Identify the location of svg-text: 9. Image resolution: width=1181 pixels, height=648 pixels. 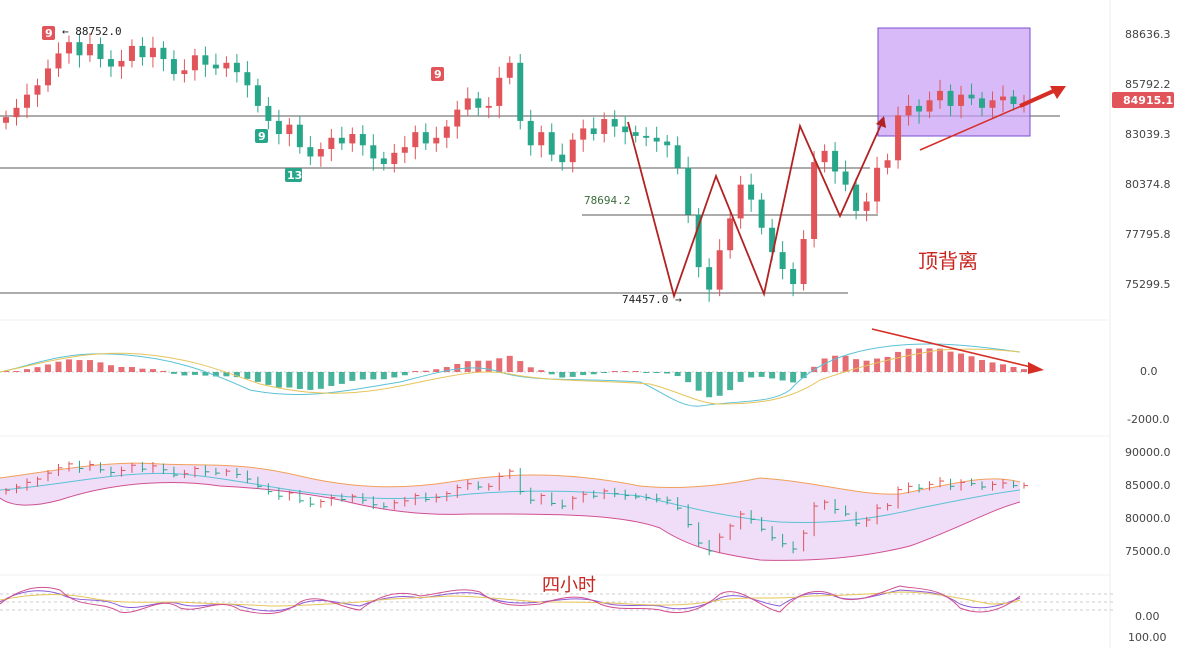
(262, 136).